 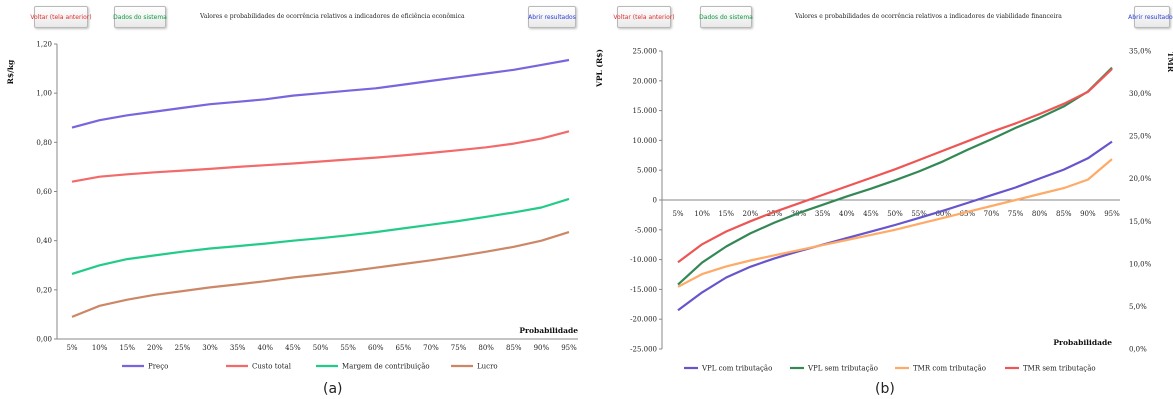 I want to click on y-tick-label: -25.000, so click(x=643, y=350).